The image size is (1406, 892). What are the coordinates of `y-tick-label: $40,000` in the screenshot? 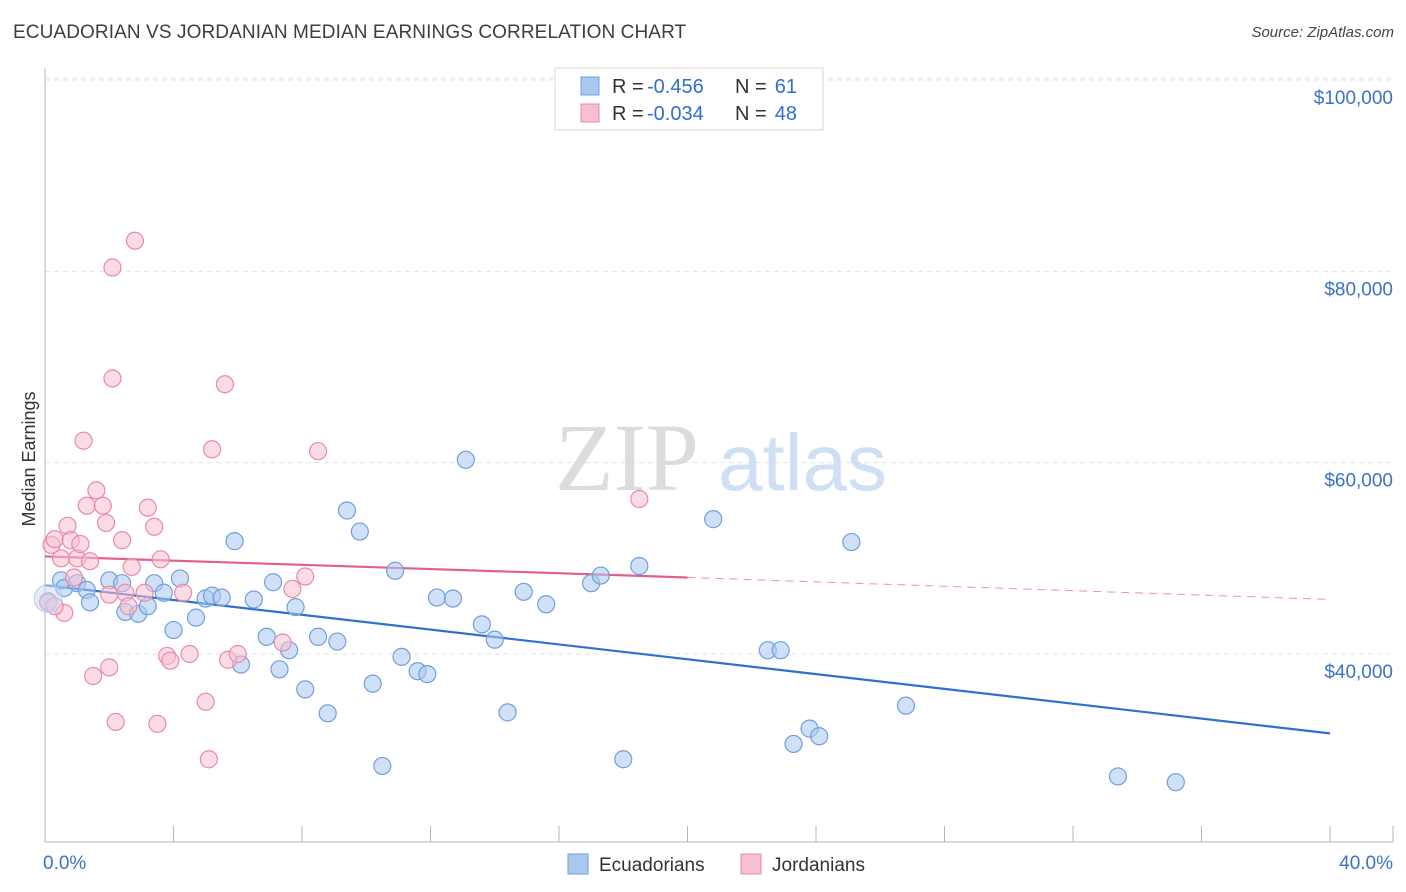 It's located at (1358, 672).